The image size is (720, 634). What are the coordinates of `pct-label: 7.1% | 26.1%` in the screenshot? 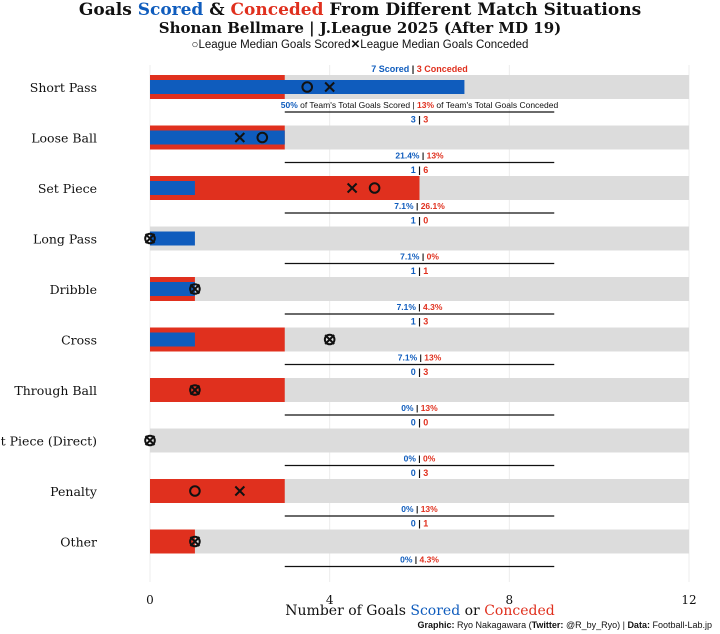 It's located at (419, 206).